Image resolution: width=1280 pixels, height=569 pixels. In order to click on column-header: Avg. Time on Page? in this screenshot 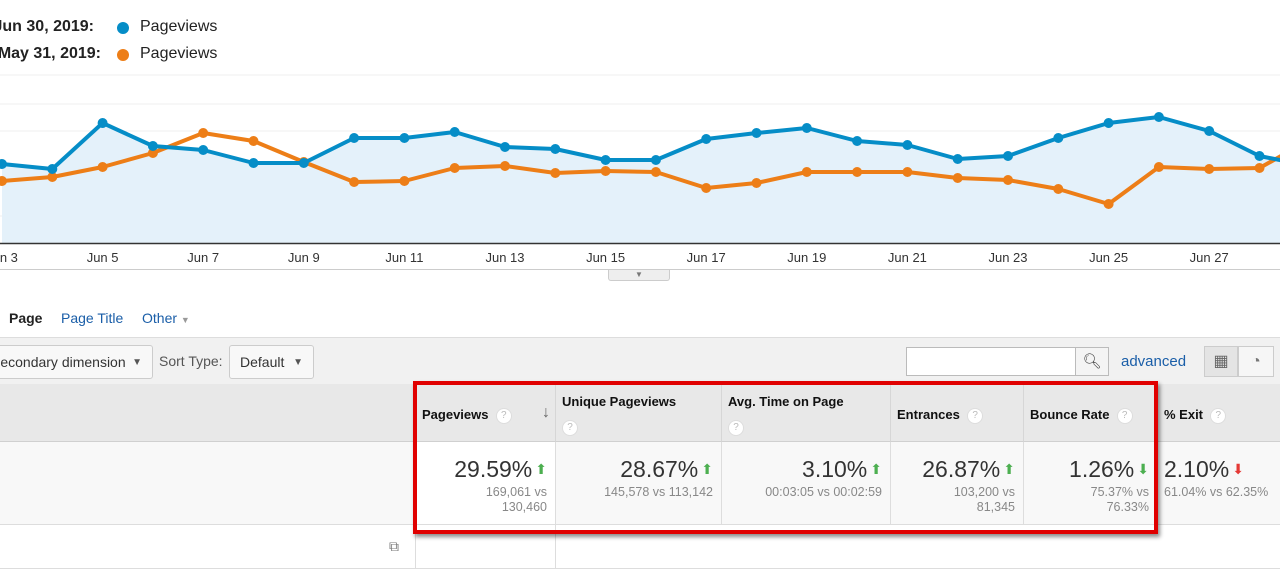, I will do `click(806, 413)`.